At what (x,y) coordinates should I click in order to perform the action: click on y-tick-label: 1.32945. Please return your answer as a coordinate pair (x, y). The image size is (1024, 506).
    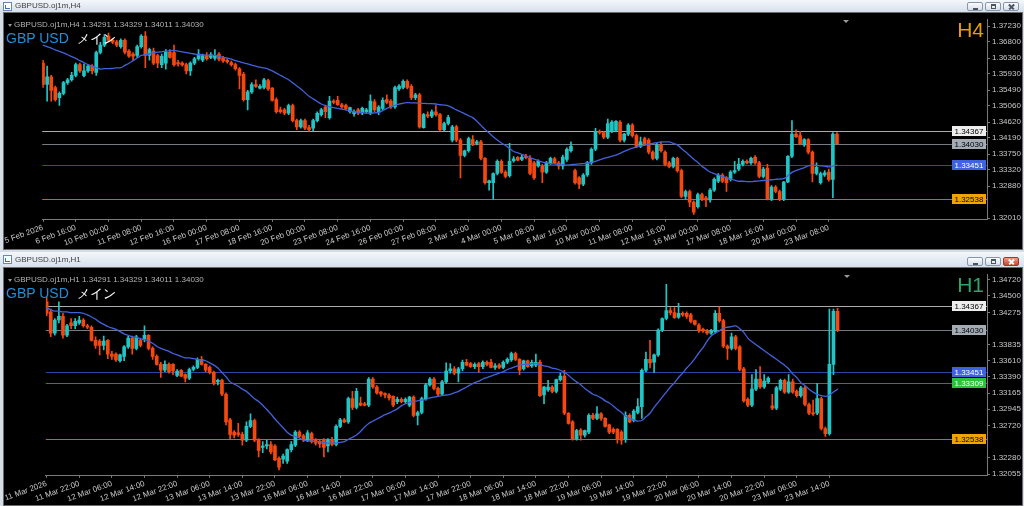
    Looking at the image, I should click on (1007, 409).